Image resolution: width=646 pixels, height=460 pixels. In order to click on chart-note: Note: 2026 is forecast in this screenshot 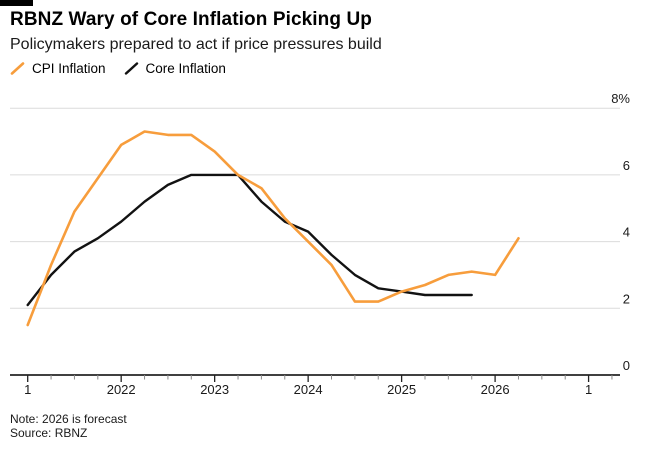, I will do `click(68, 419)`.